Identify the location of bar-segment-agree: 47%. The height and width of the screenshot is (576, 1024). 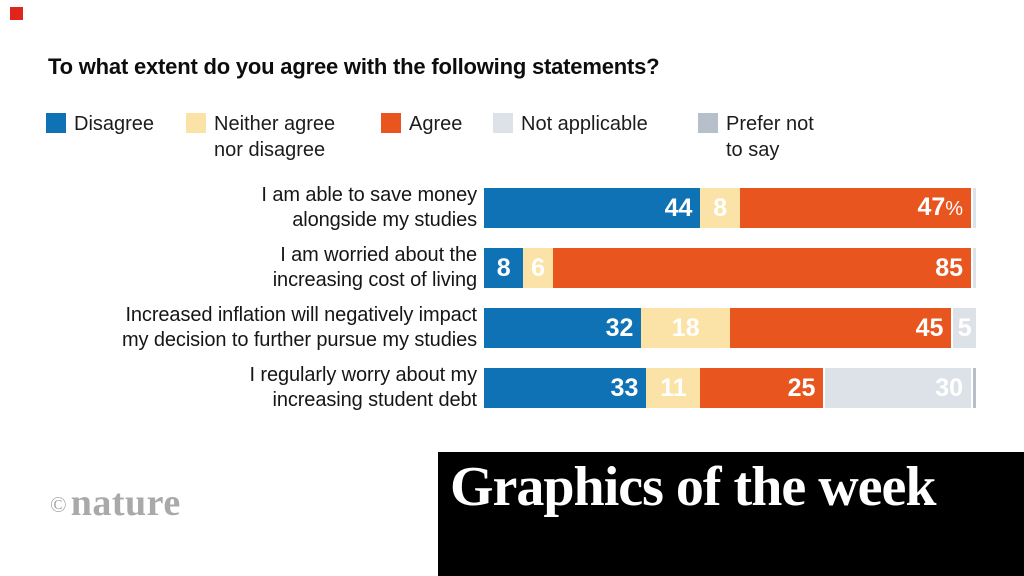
(855, 208).